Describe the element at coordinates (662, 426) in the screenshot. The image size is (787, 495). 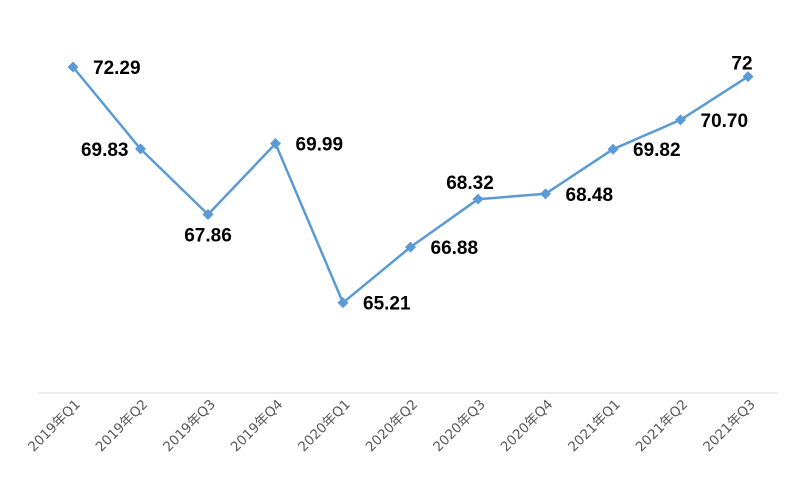
I see `x-tick-label: 2021年Q2` at that location.